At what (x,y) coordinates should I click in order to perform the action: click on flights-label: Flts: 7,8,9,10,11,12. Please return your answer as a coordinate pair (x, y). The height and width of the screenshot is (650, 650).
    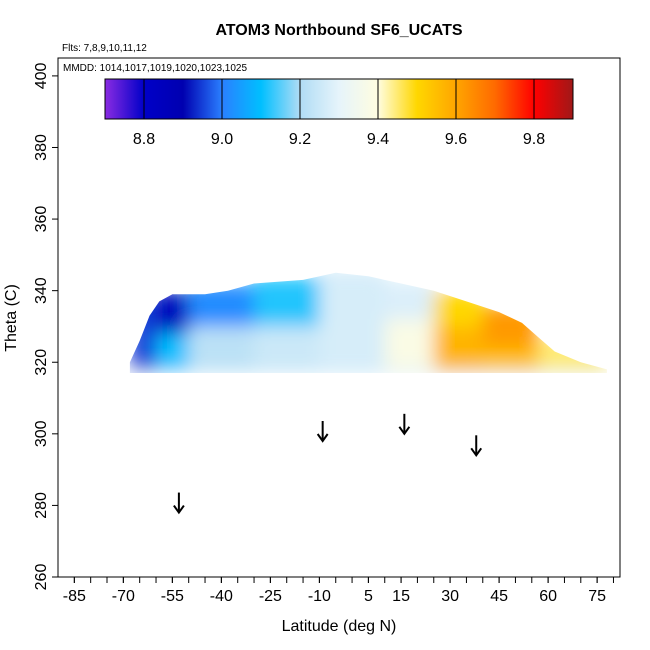
    Looking at the image, I should click on (104, 48).